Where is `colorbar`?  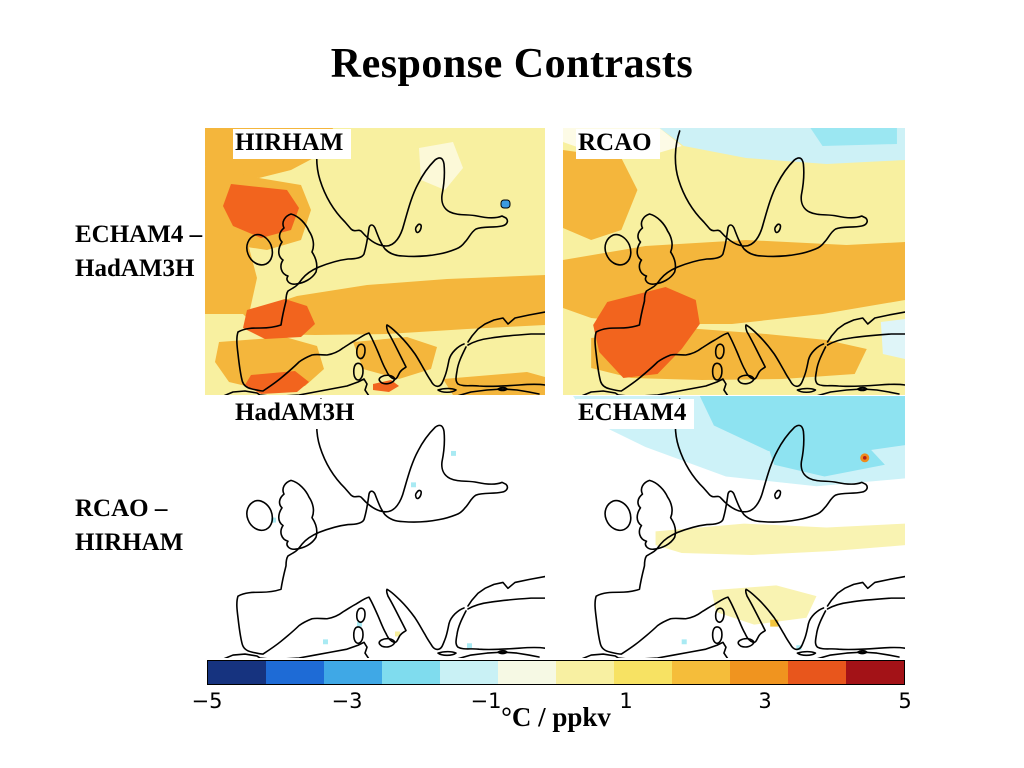
colorbar is located at coordinates (556, 672).